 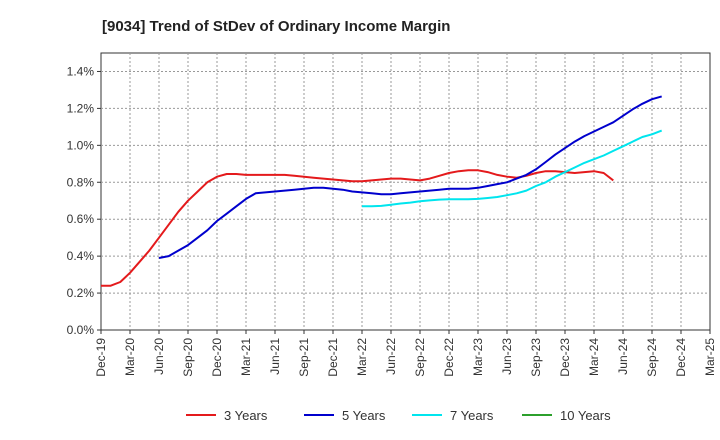 What do you see at coordinates (536, 357) in the screenshot?
I see `x-tick-label: Sep-23` at bounding box center [536, 357].